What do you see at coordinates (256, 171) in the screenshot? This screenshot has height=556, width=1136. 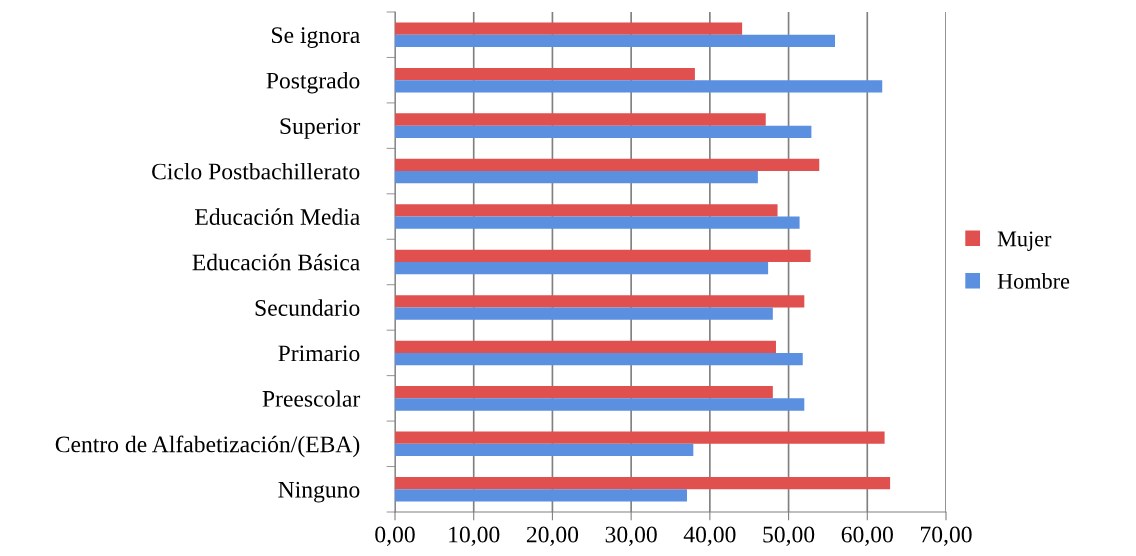 I see `y-tick-label: Ciclo Postbachillerato` at bounding box center [256, 171].